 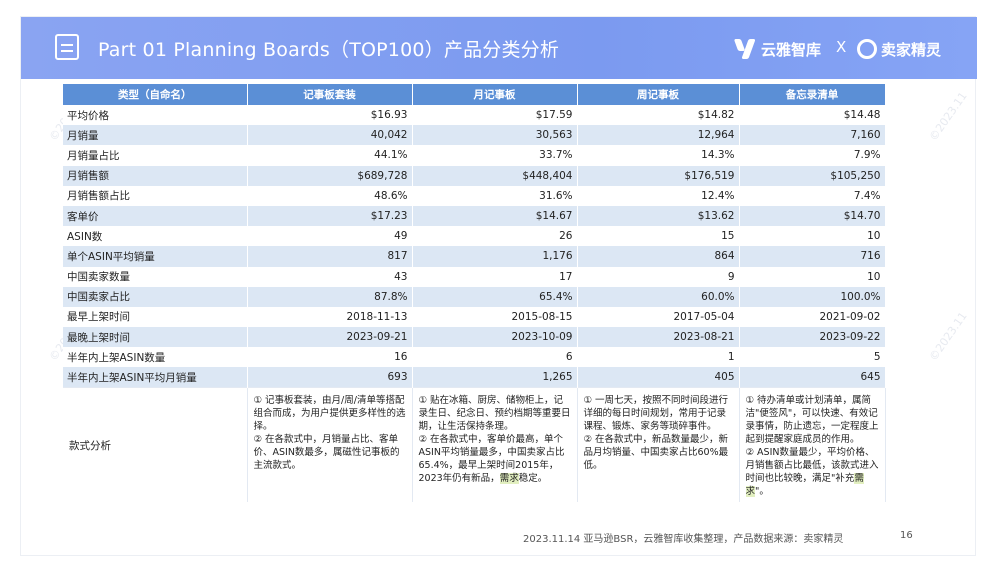 I want to click on note-text: "。, so click(x=762, y=492).